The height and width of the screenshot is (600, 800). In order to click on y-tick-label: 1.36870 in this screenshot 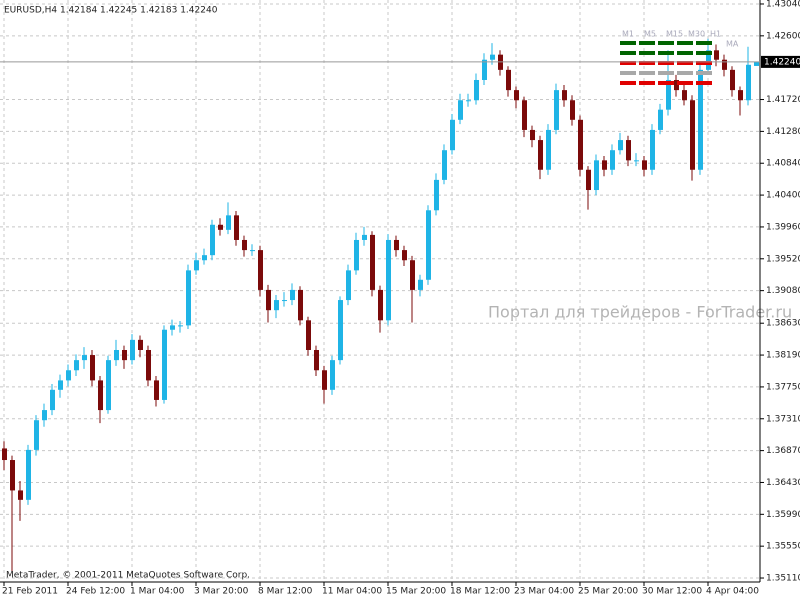, I will do `click(783, 451)`.